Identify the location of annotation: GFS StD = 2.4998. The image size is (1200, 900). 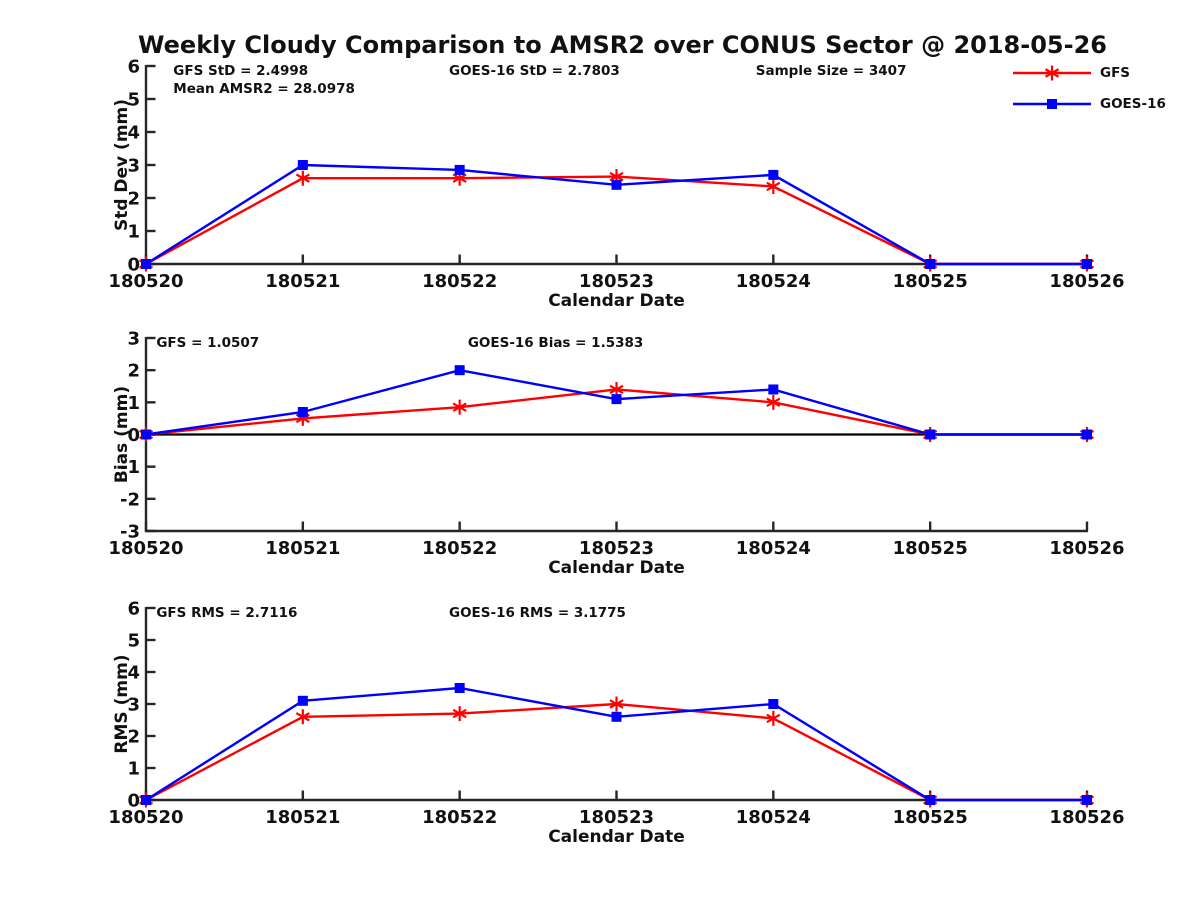
(240, 71).